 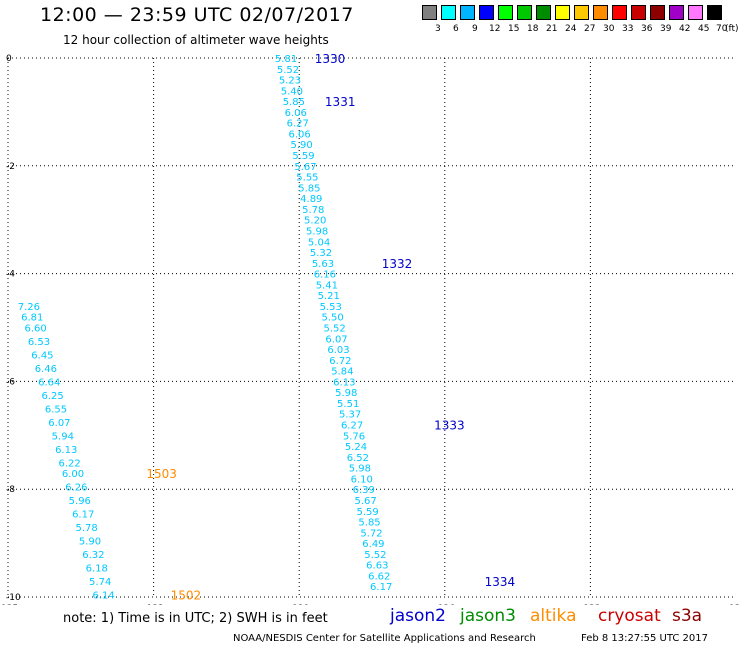 What do you see at coordinates (66, 450) in the screenshot?
I see `wave-height-value: 6.13` at bounding box center [66, 450].